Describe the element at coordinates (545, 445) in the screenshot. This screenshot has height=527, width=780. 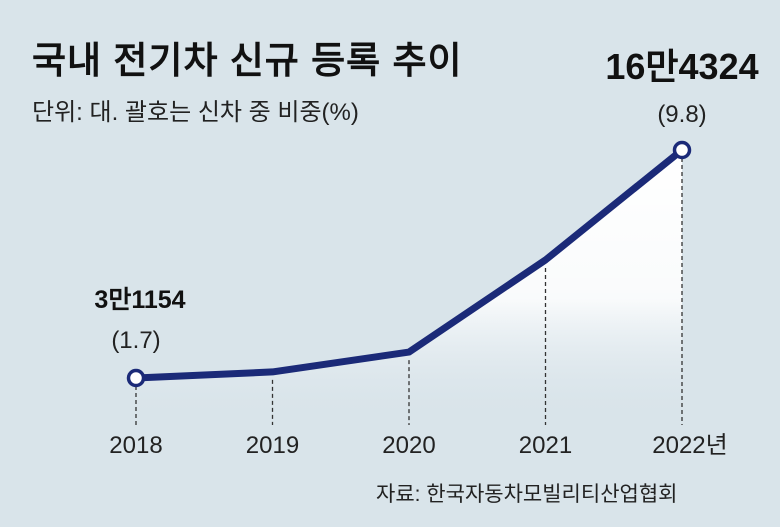
I see `x-tick-label: 2021` at that location.